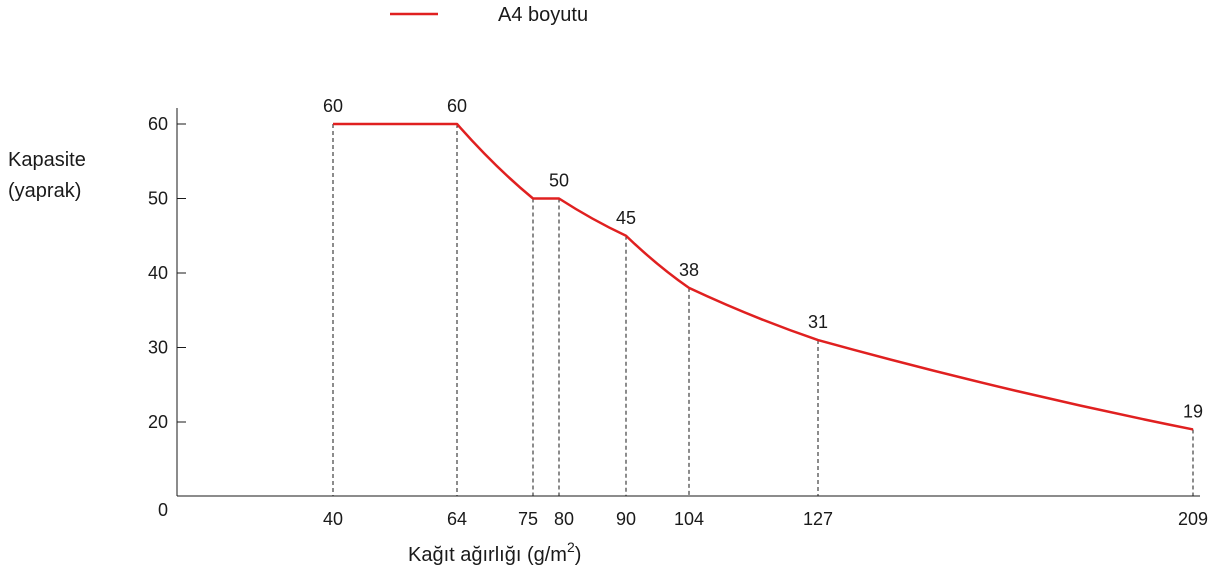 This screenshot has width=1213, height=587. What do you see at coordinates (158, 348) in the screenshot?
I see `y-tick-label-30: 30` at bounding box center [158, 348].